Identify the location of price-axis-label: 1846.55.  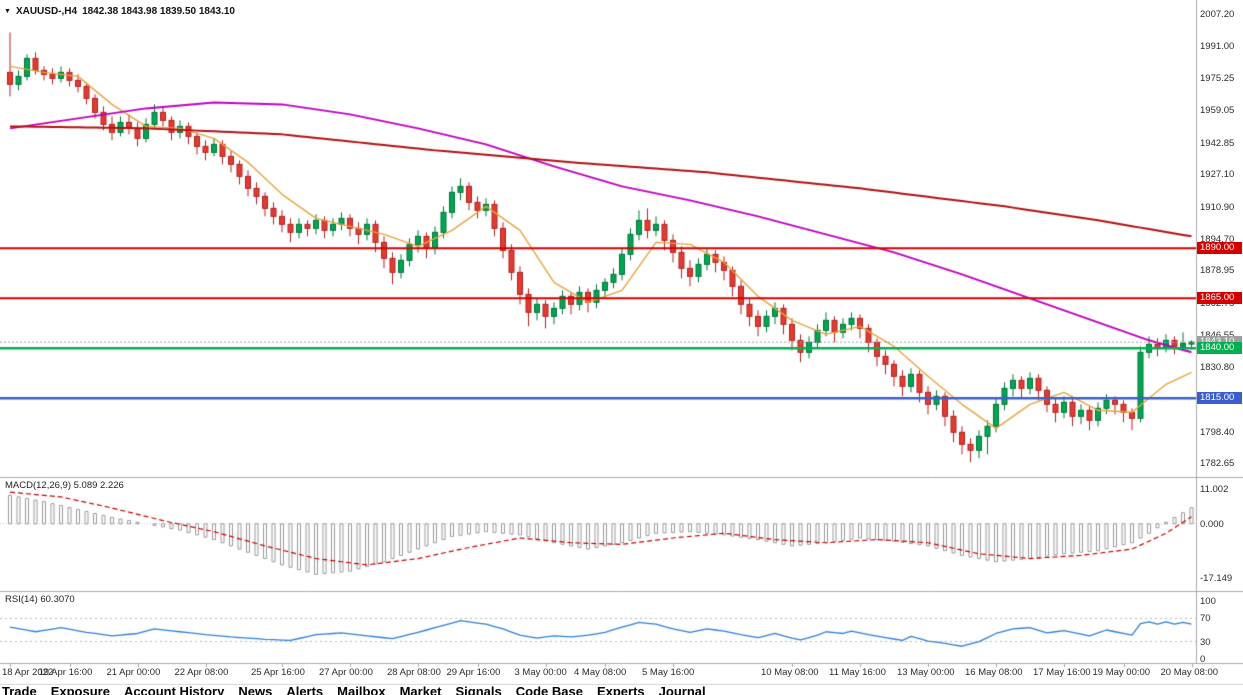
(1217, 335).